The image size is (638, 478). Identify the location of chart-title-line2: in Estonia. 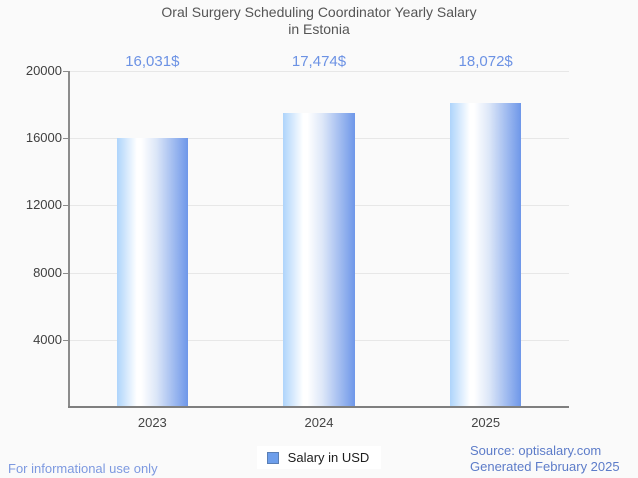
(319, 29).